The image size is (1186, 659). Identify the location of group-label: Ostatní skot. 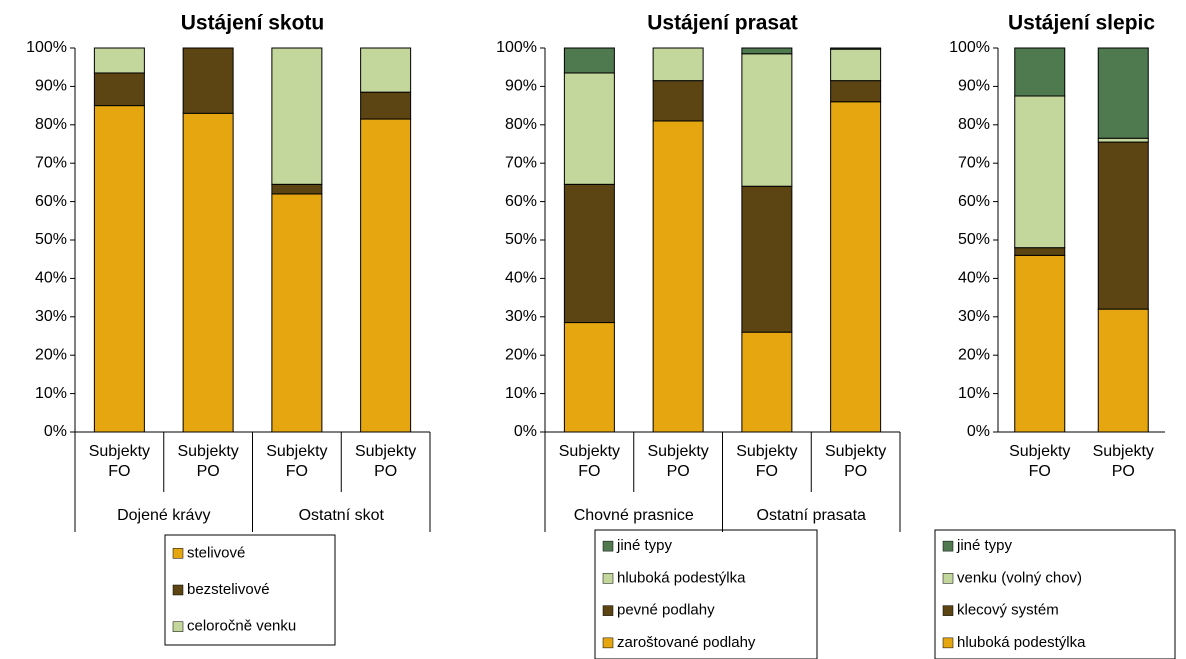
(342, 515).